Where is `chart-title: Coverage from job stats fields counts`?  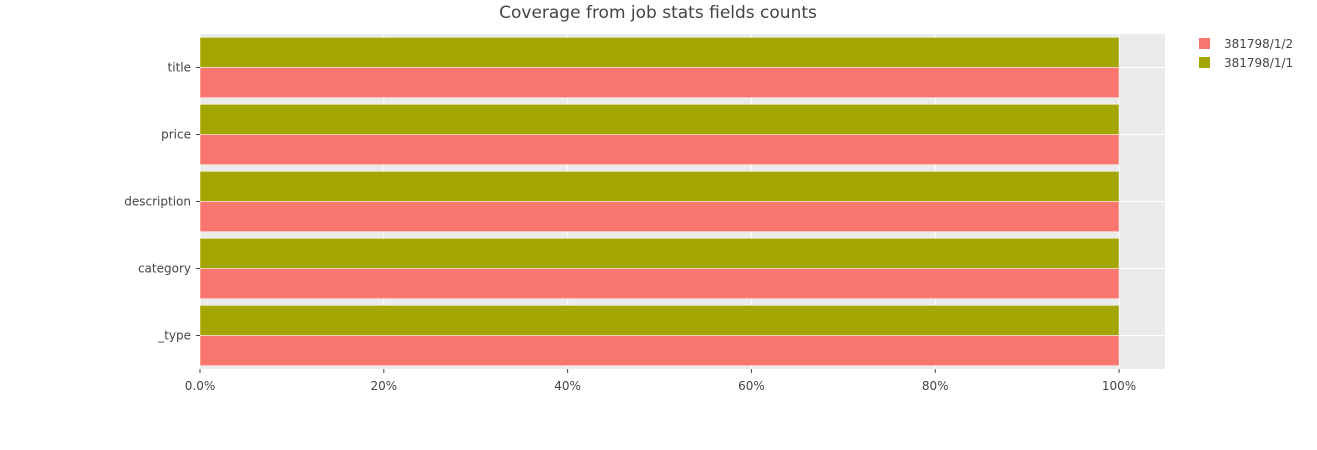 chart-title: Coverage from job stats fields counts is located at coordinates (658, 13).